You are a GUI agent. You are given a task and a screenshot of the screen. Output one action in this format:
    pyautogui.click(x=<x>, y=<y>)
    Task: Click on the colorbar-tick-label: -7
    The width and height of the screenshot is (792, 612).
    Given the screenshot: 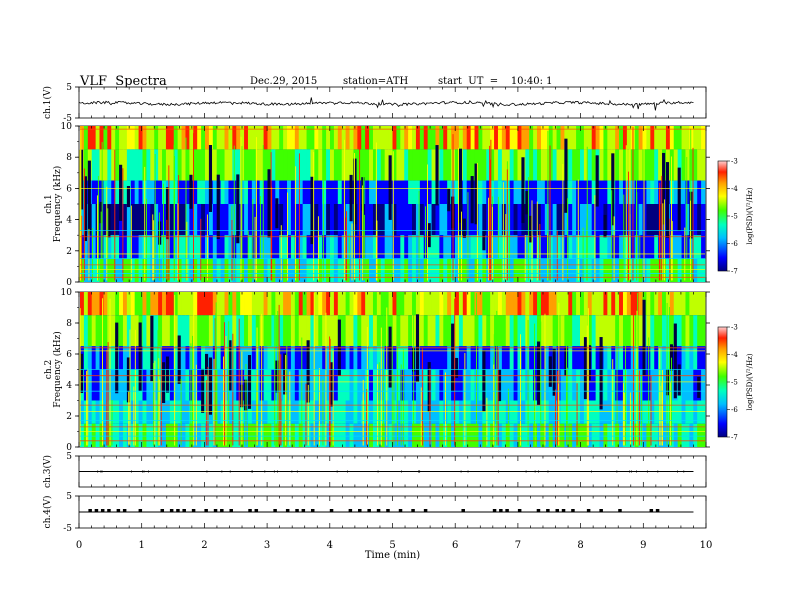 What is the action you would take?
    pyautogui.click(x=734, y=272)
    